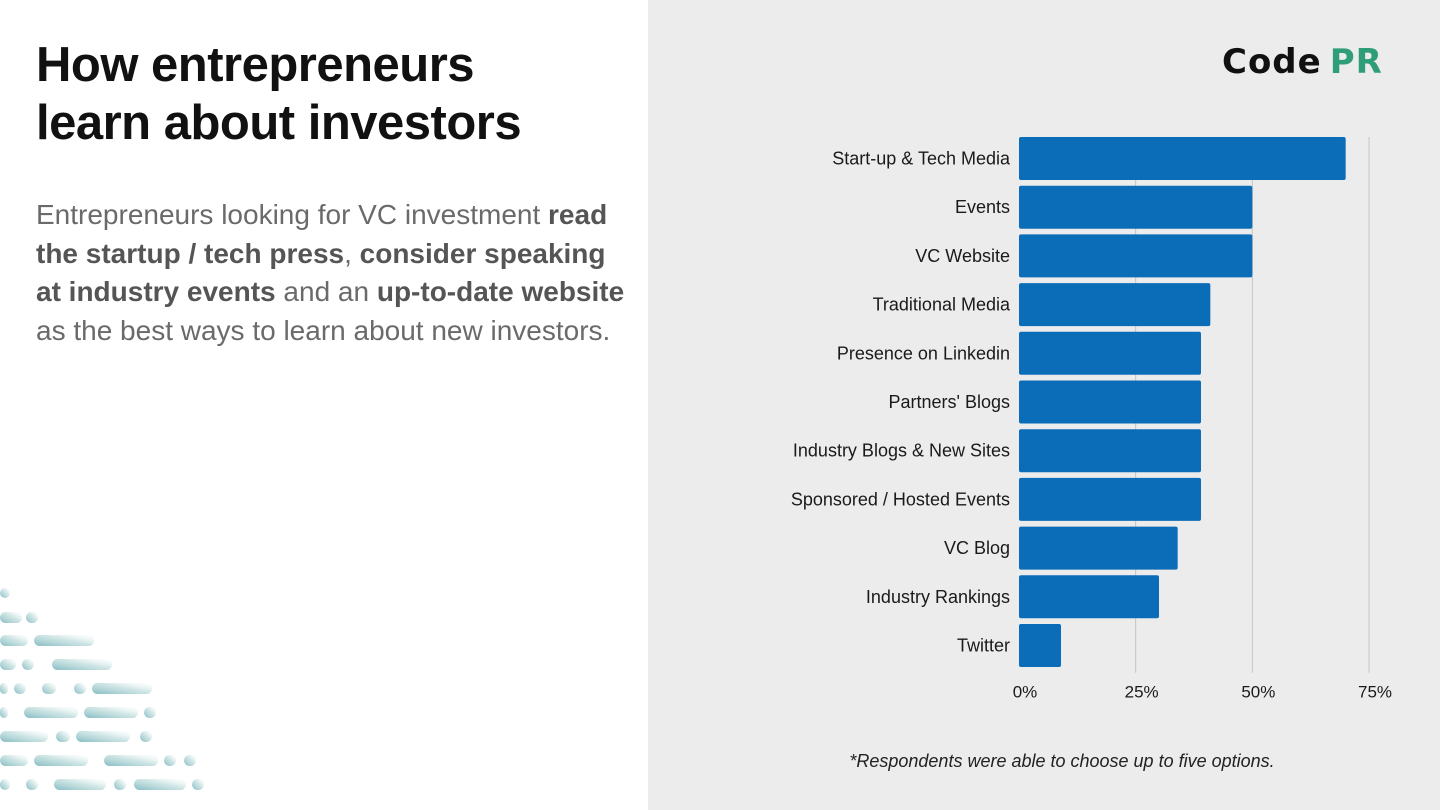  Describe the element at coordinates (982, 207) in the screenshot. I see `category-label-2: Events` at that location.